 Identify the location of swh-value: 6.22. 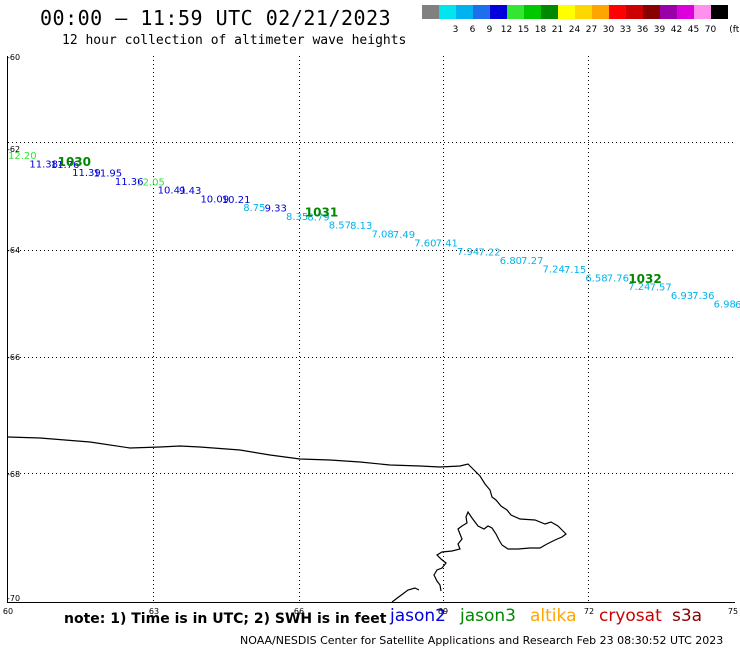
(737, 305).